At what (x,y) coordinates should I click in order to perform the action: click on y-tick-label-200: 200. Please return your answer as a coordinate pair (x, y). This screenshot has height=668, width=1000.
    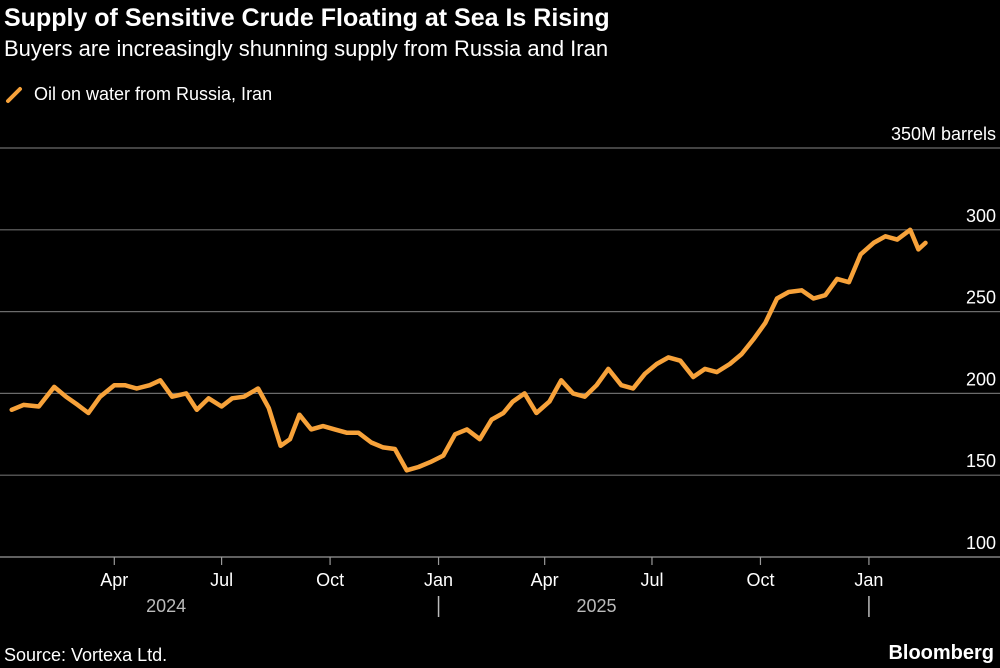
    Looking at the image, I should click on (981, 379).